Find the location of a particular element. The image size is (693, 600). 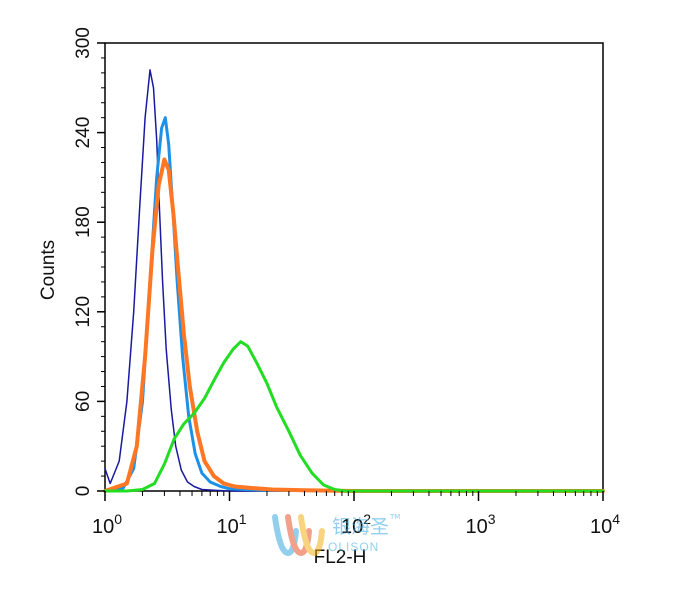

y-tick-label: 180 is located at coordinates (83, 222).